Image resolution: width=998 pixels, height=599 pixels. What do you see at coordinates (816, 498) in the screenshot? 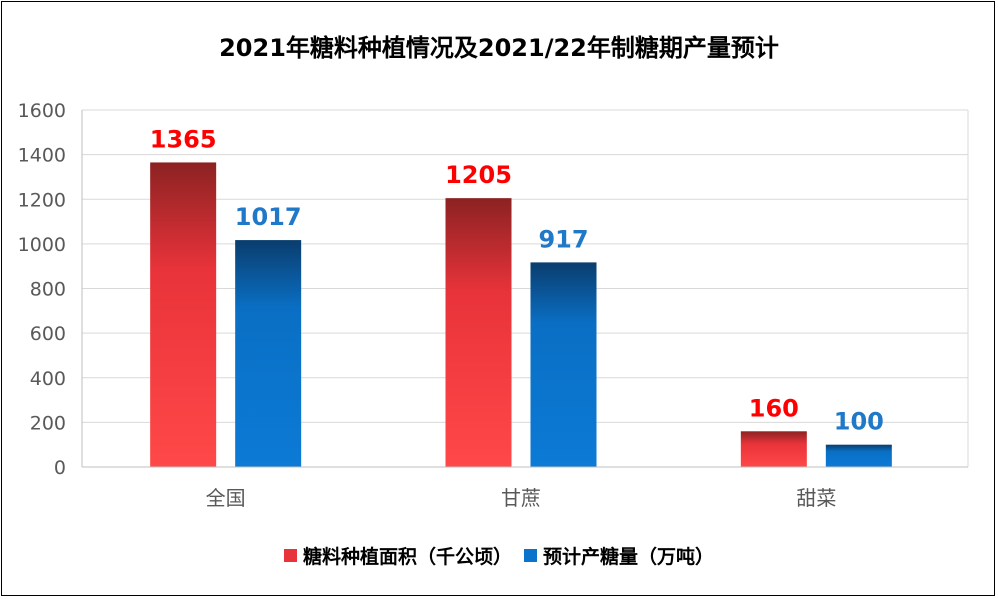
I see `x-tick-label: 甜菜` at bounding box center [816, 498].